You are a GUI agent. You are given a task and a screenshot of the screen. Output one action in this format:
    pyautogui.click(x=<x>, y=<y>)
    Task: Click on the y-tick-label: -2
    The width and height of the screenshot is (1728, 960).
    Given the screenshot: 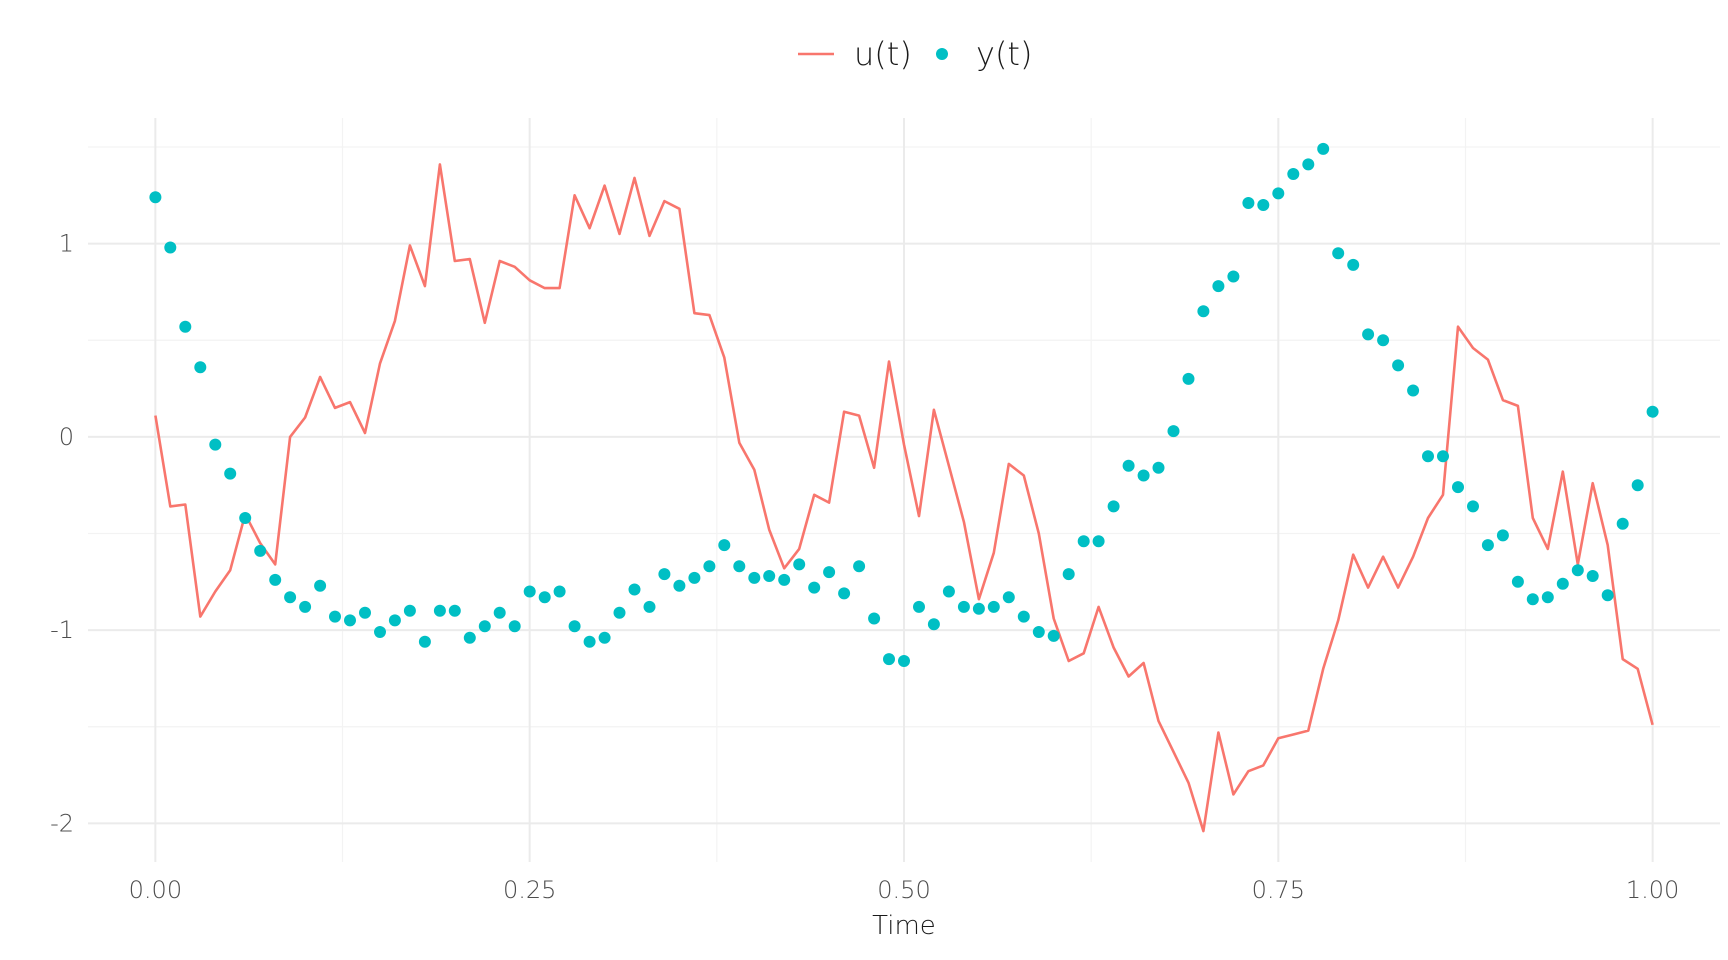 What is the action you would take?
    pyautogui.click(x=62, y=823)
    